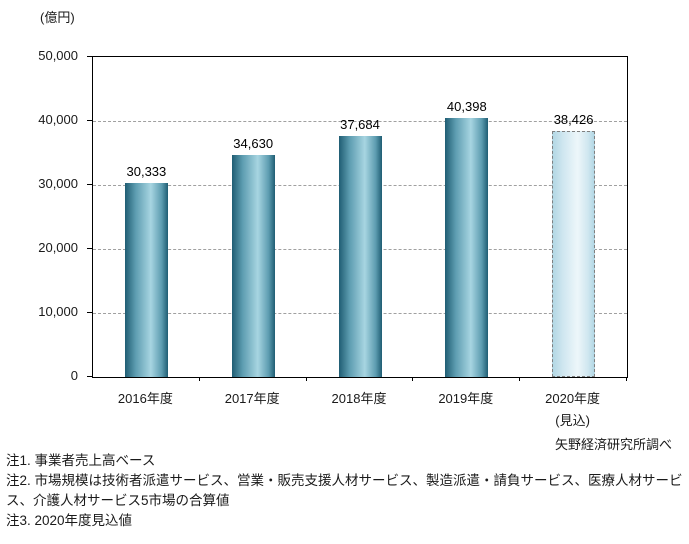 The height and width of the screenshot is (544, 689). Describe the element at coordinates (466, 398) in the screenshot. I see `x-axis-label-2019年度: 2019年度` at that location.